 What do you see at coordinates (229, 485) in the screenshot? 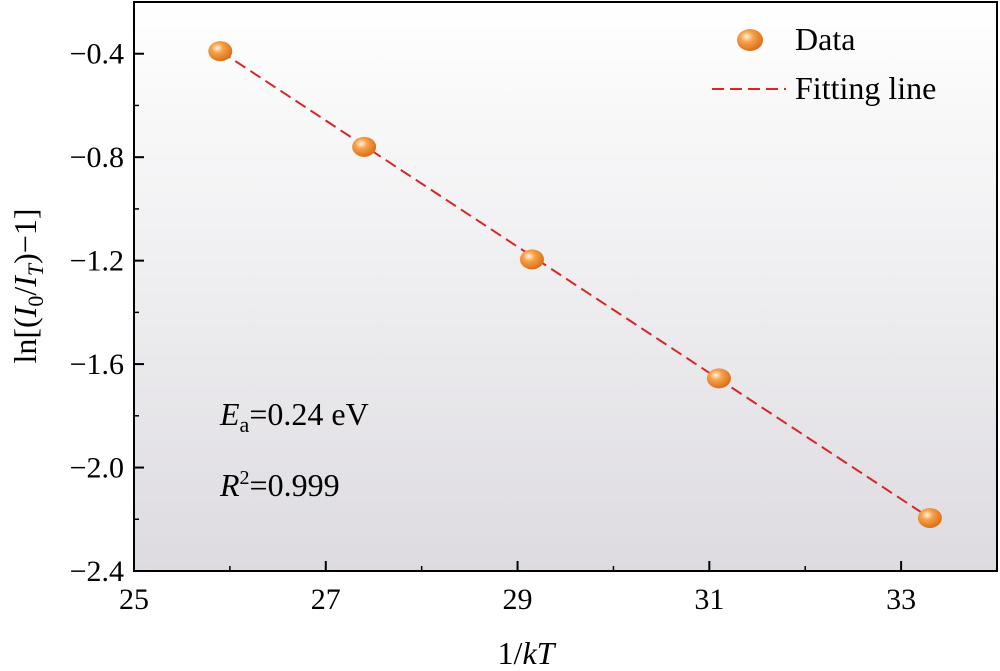
I see `r2-italic: R` at bounding box center [229, 485].